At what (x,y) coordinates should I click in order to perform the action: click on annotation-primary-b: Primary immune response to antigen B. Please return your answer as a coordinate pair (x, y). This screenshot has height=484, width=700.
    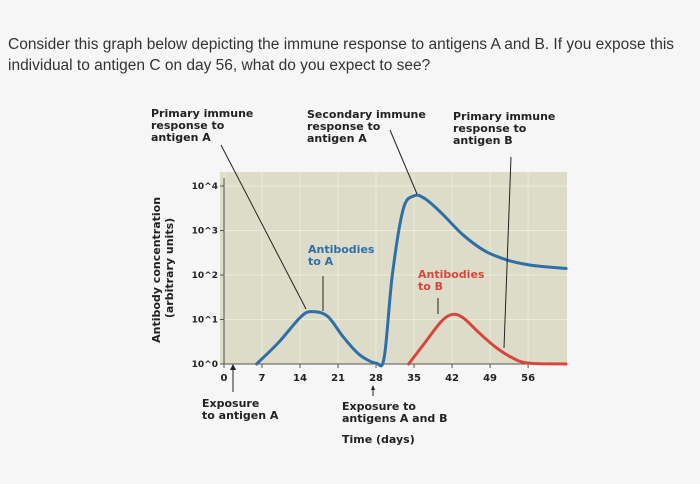
    Looking at the image, I should click on (504, 229).